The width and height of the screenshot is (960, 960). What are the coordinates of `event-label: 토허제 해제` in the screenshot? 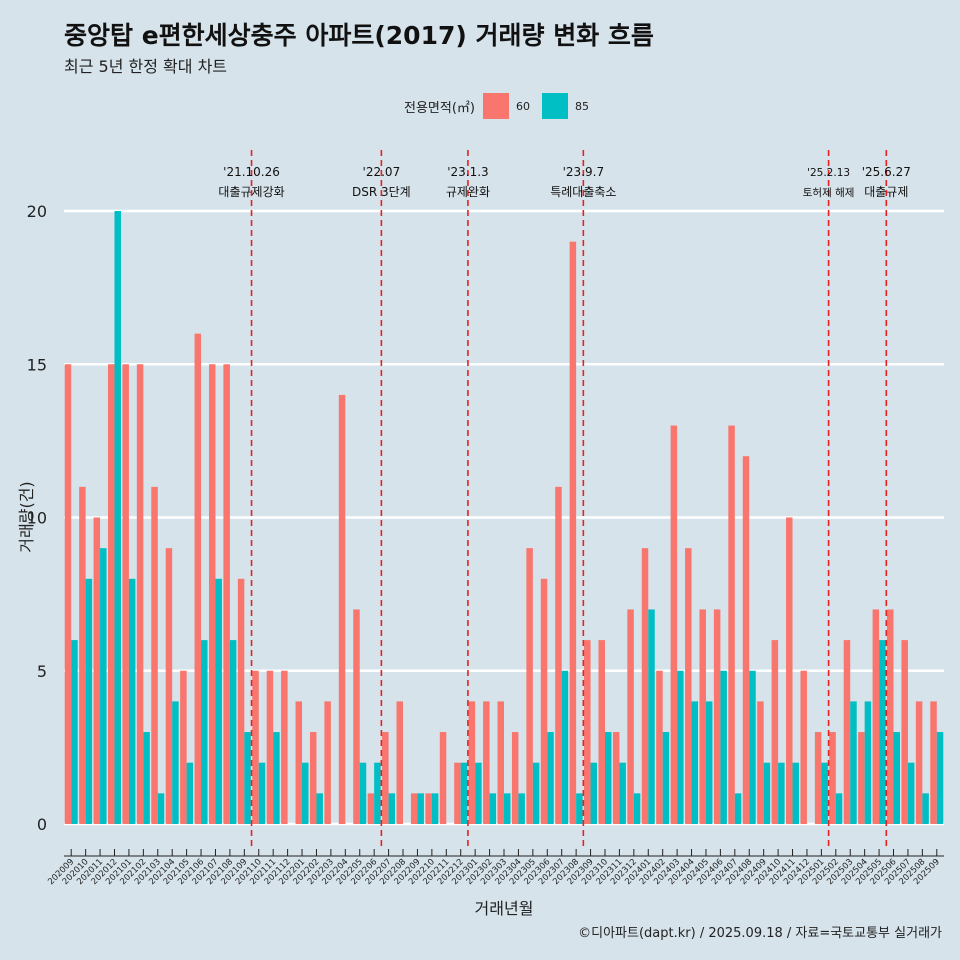 It's located at (829, 192).